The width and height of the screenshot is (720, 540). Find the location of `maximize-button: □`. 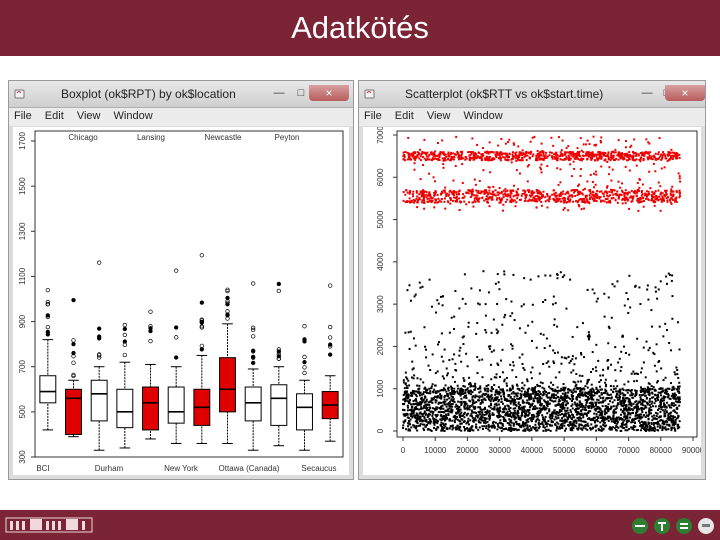

maximize-button: □ is located at coordinates (301, 93).